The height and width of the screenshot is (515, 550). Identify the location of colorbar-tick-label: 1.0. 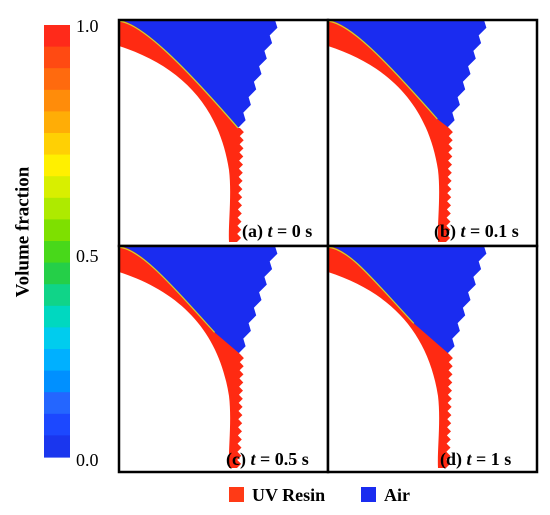
(87, 26).